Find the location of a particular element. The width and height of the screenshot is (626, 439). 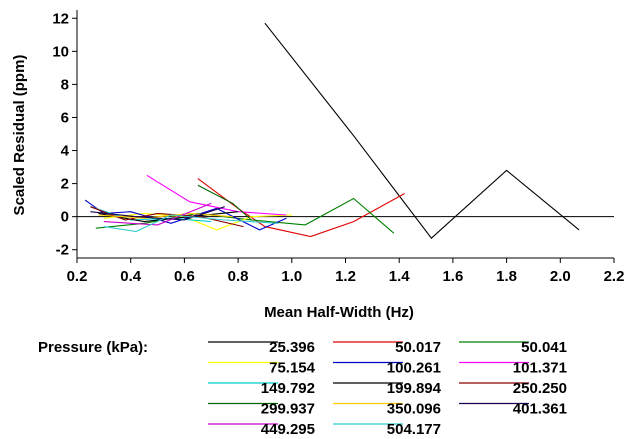

x-tick-label: 0.2 is located at coordinates (77, 276).